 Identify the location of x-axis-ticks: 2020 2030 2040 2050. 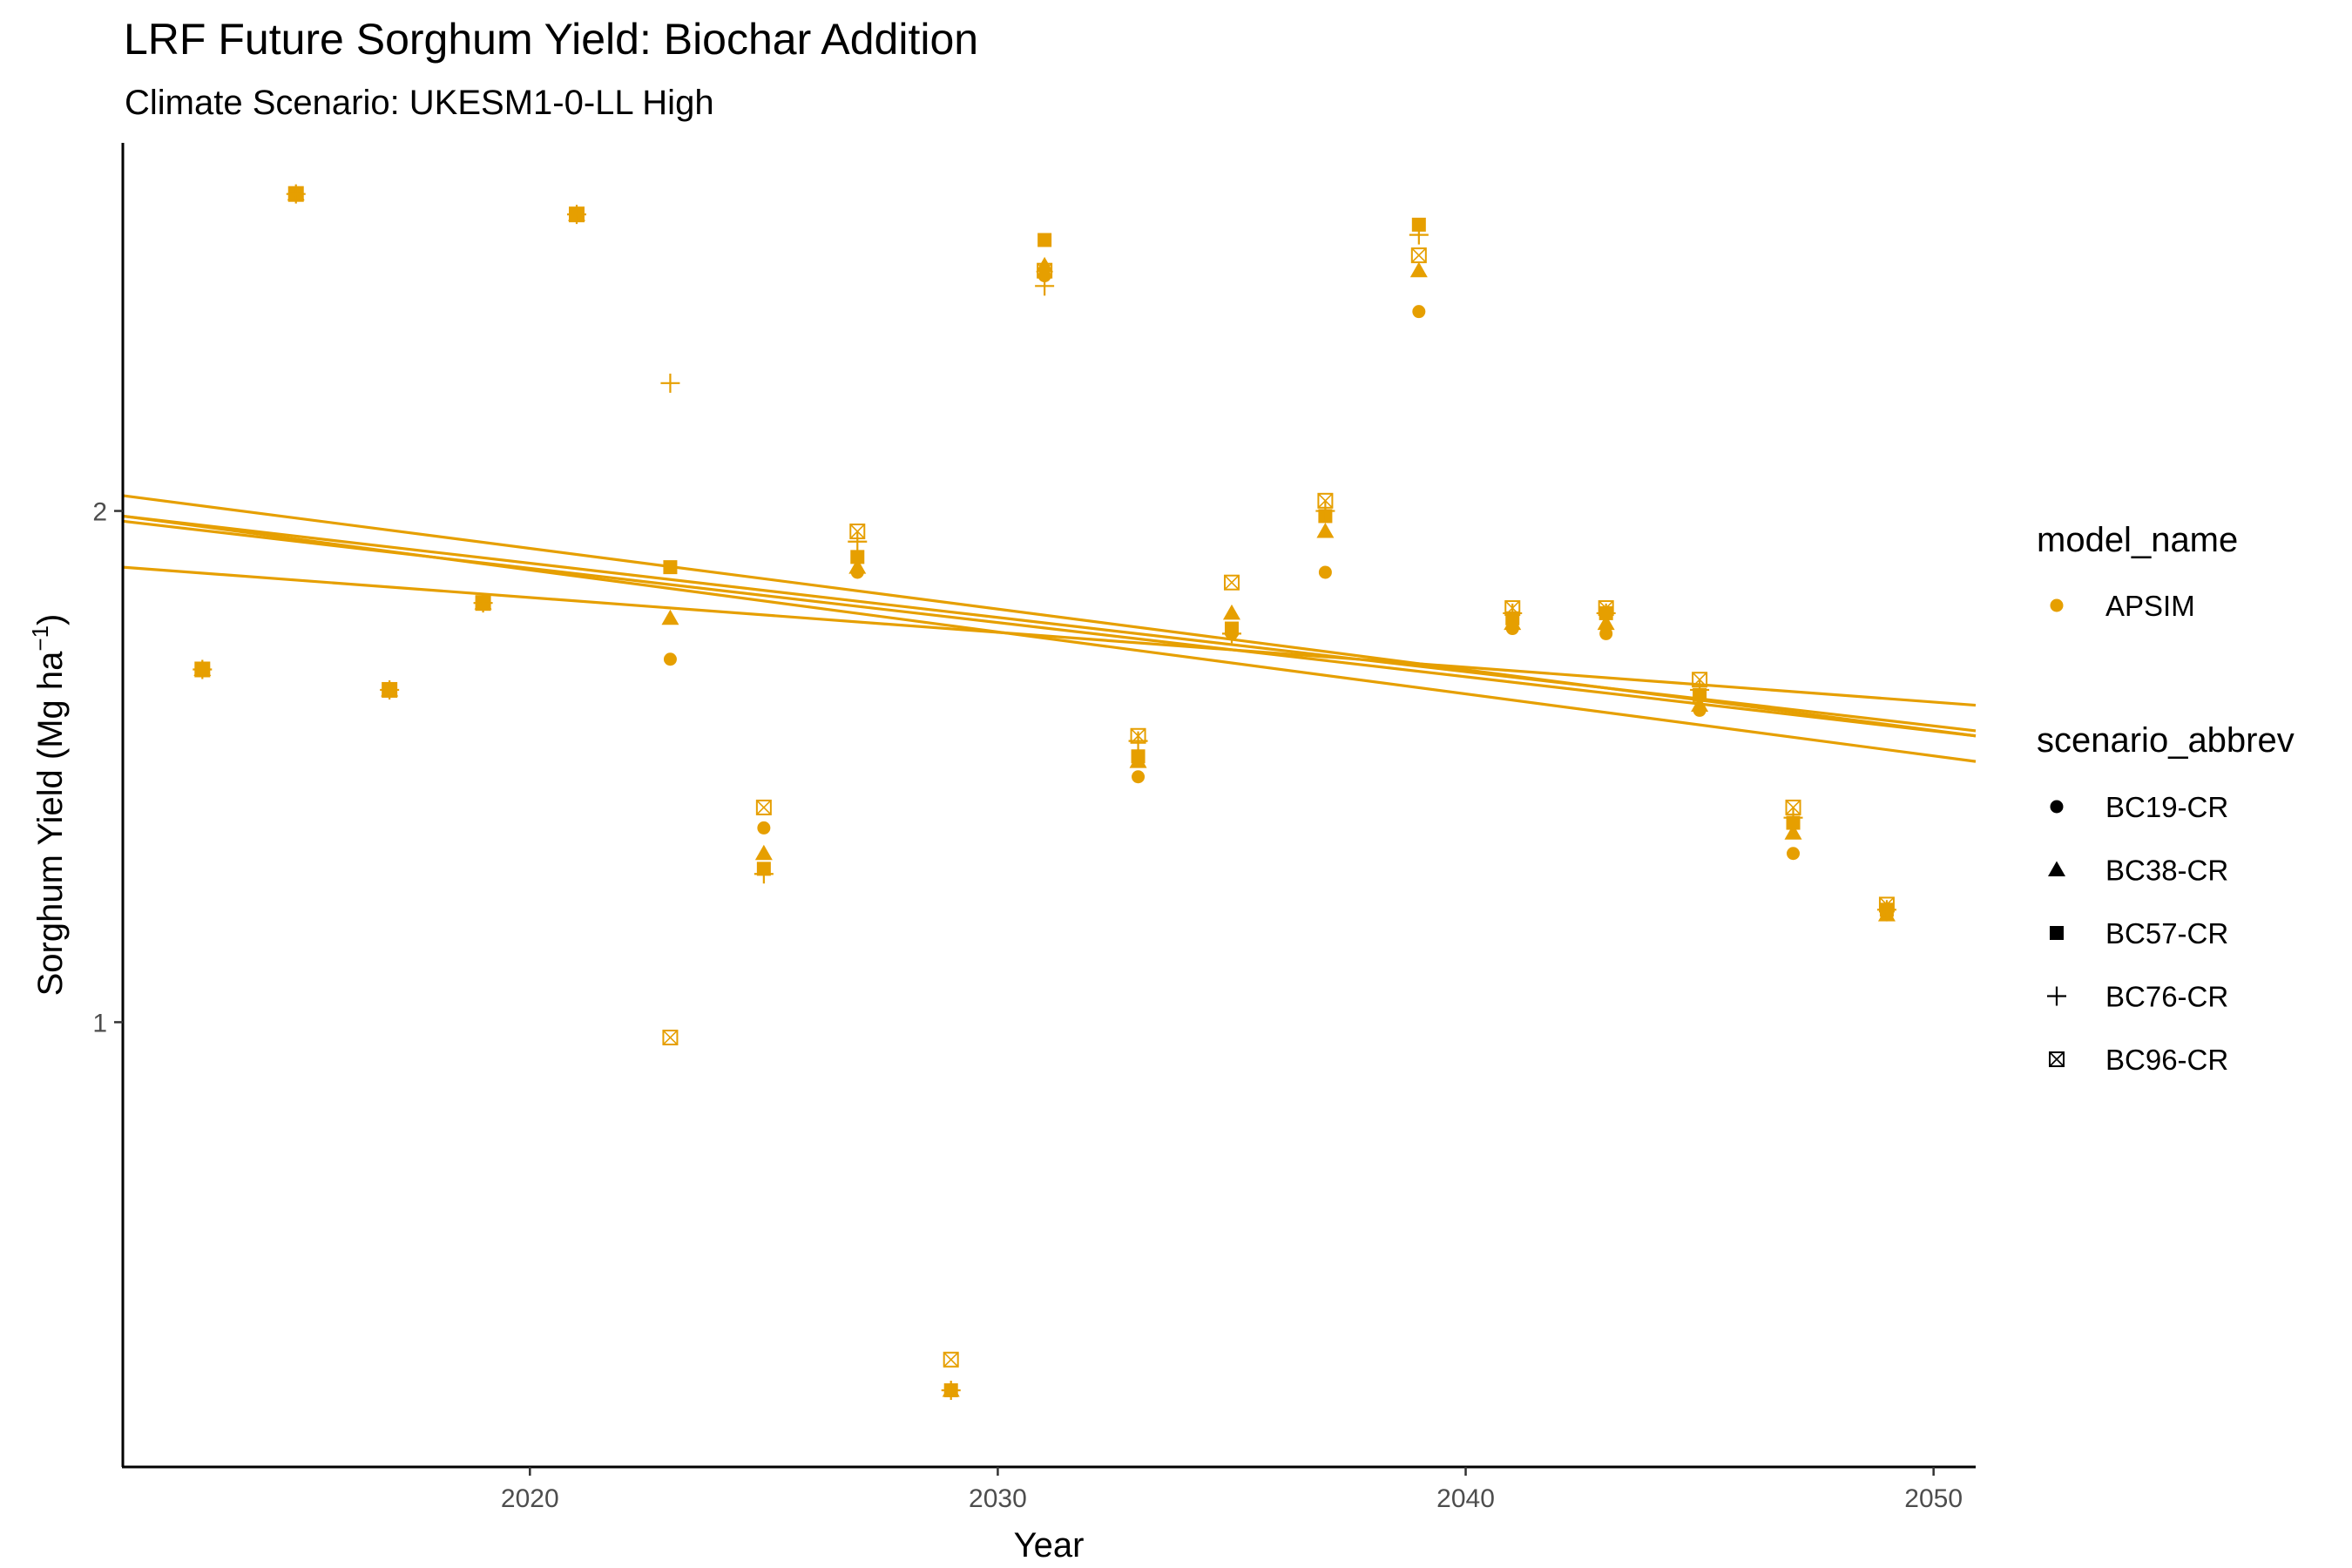
(1232, 1490).